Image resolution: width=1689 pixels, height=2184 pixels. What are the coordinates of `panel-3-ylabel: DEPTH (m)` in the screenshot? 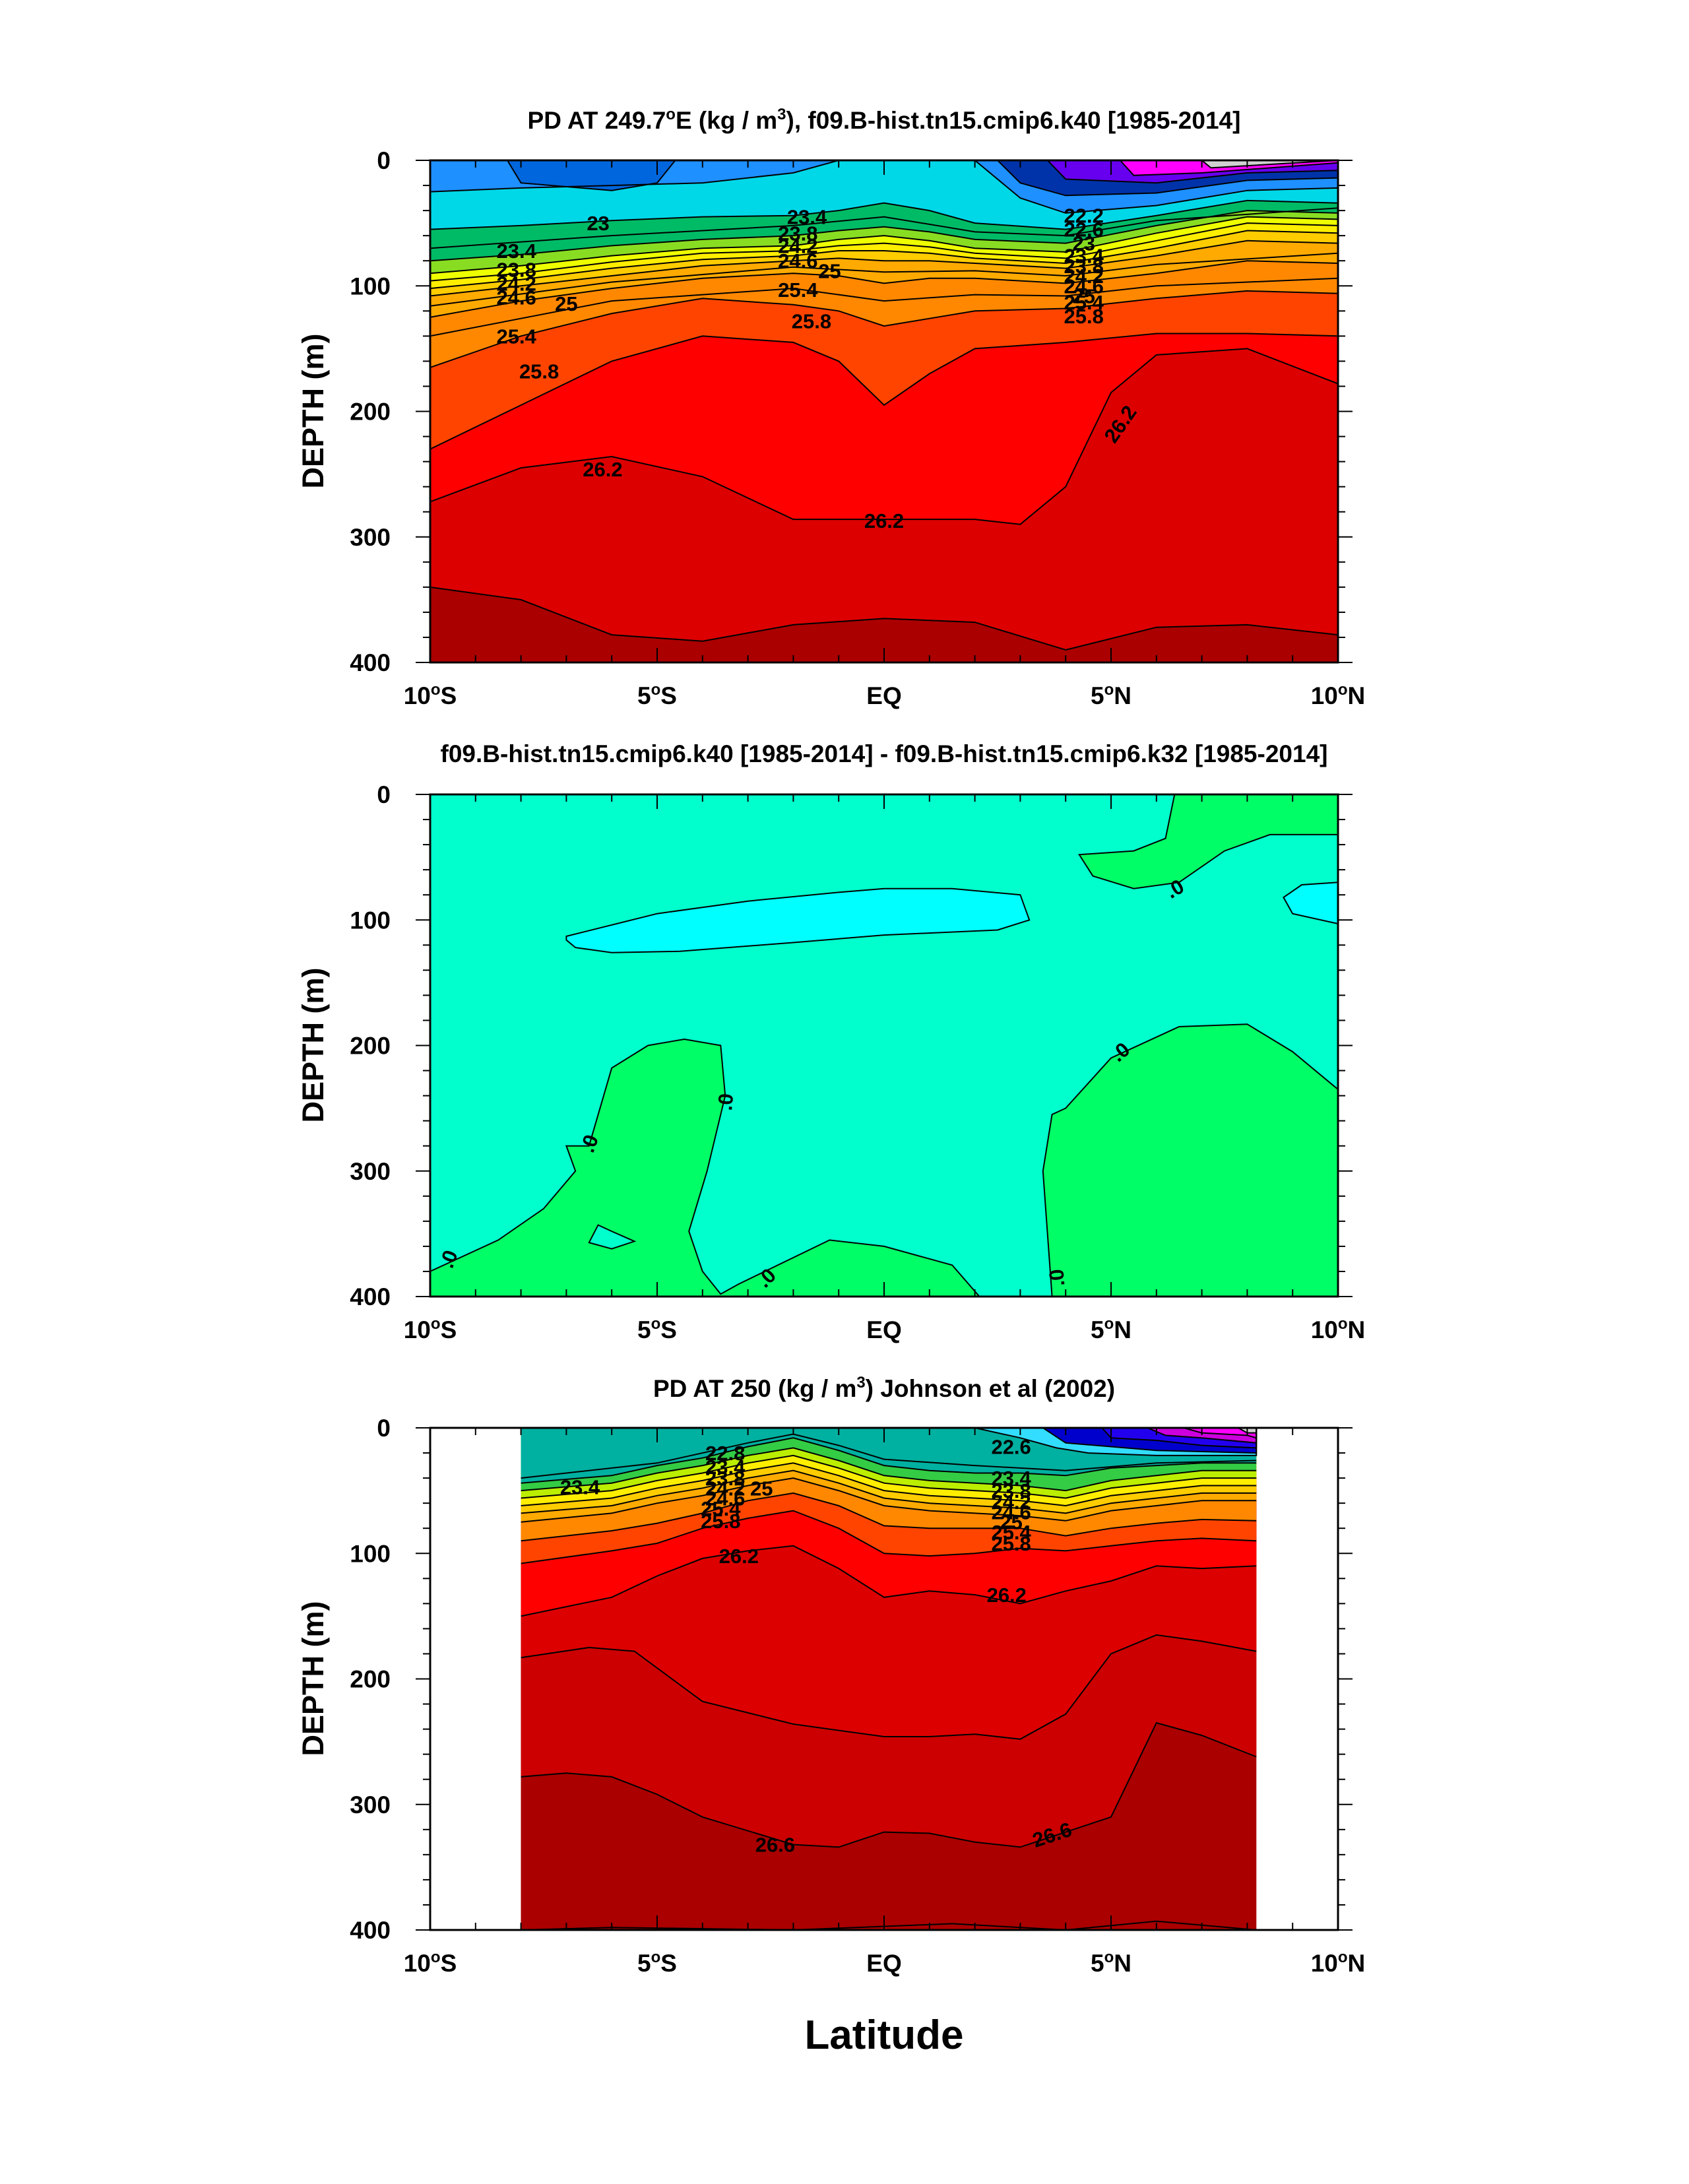 It's located at (313, 1678).